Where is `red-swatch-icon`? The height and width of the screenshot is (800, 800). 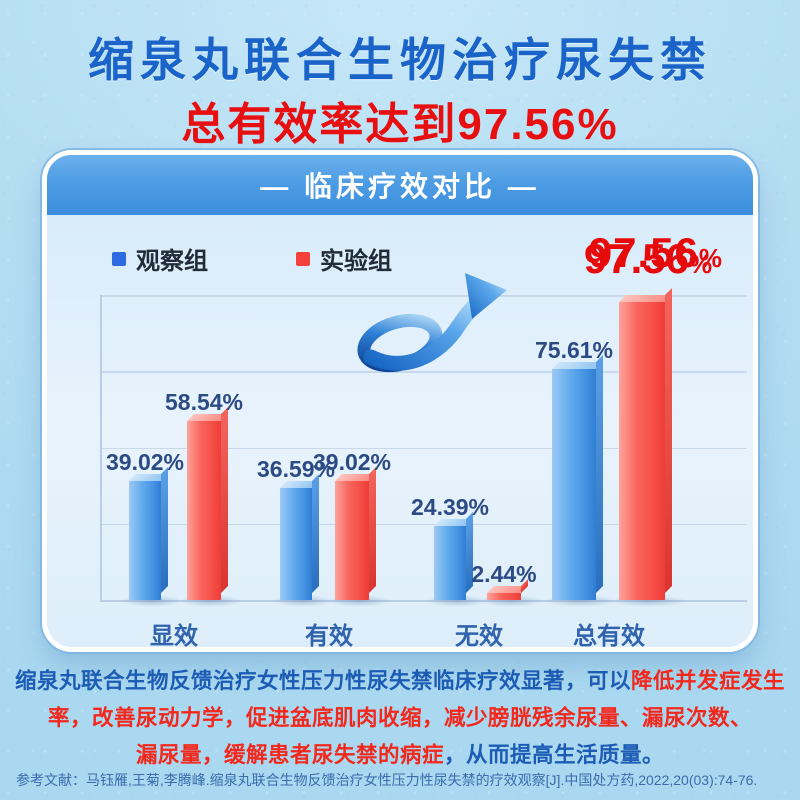
red-swatch-icon is located at coordinates (303, 258).